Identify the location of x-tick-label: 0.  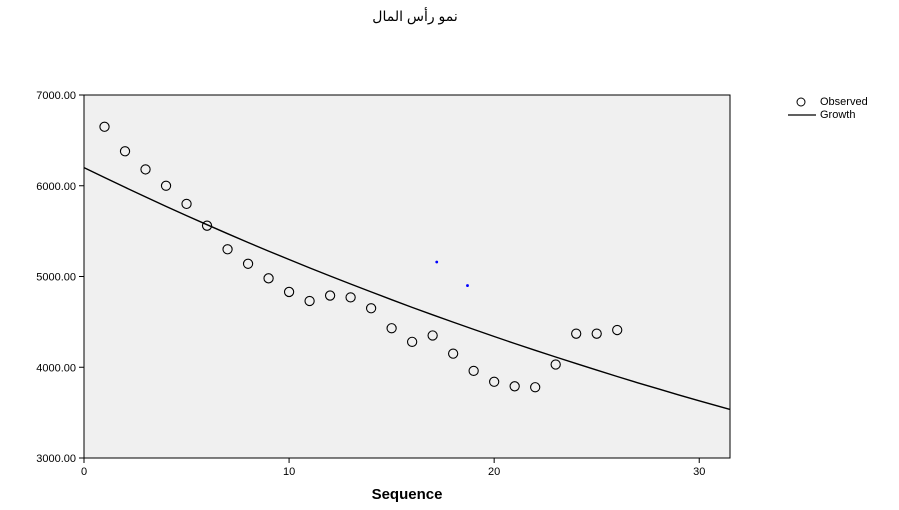
(84, 472).